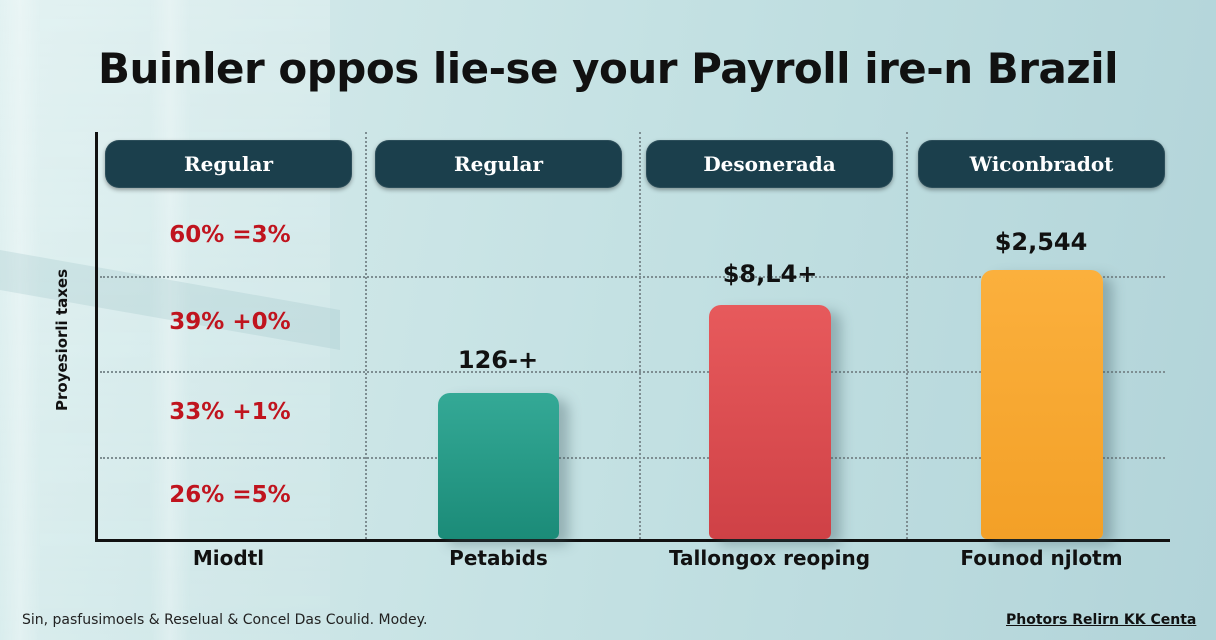 The image size is (1216, 640). Describe the element at coordinates (228, 164) in the screenshot. I see `column-header-regular-1: Regular` at that location.